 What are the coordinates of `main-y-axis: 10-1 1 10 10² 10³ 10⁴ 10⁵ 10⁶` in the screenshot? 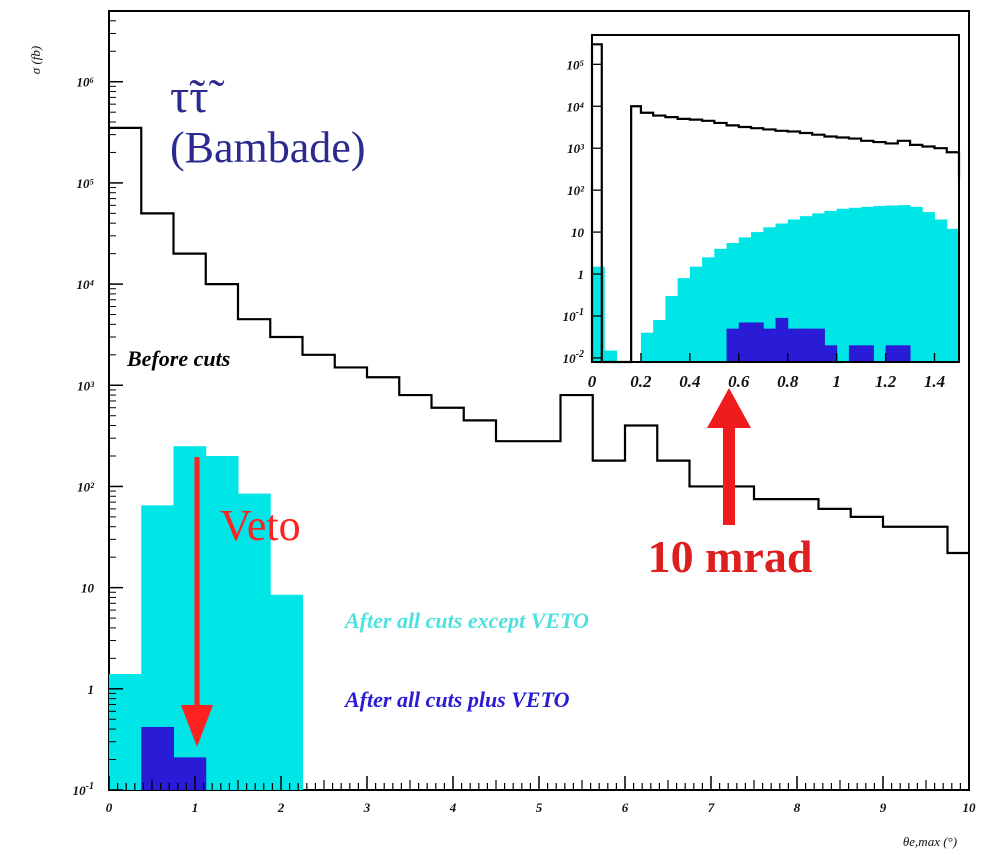 It's located at (98, 404).